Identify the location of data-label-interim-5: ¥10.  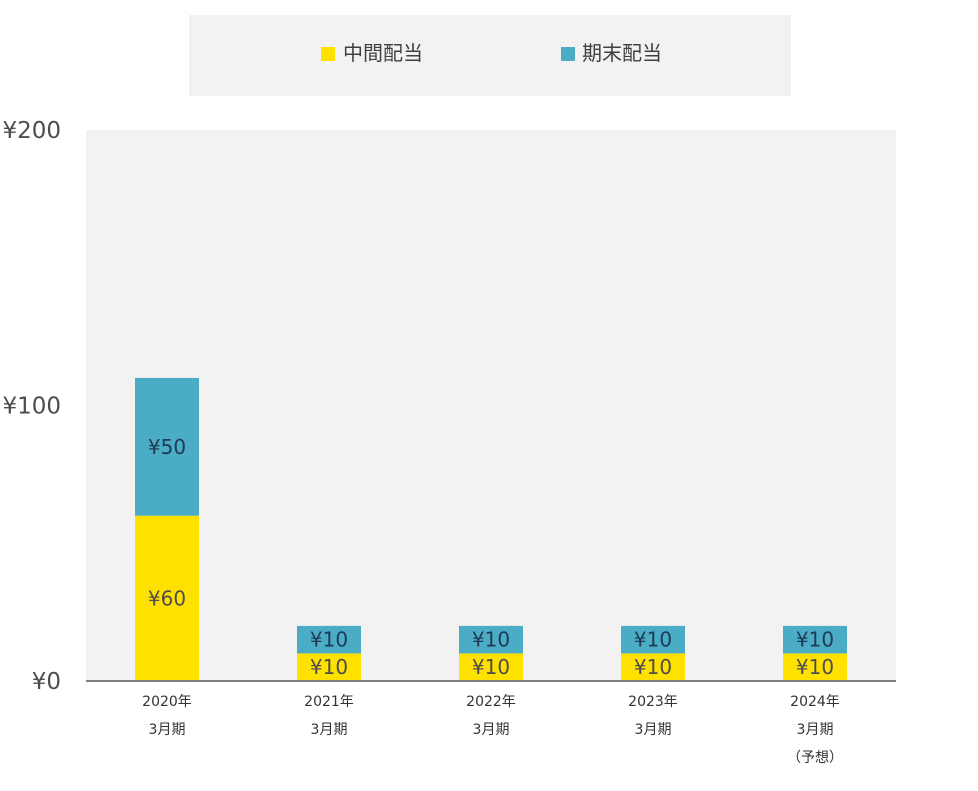
(815, 667).